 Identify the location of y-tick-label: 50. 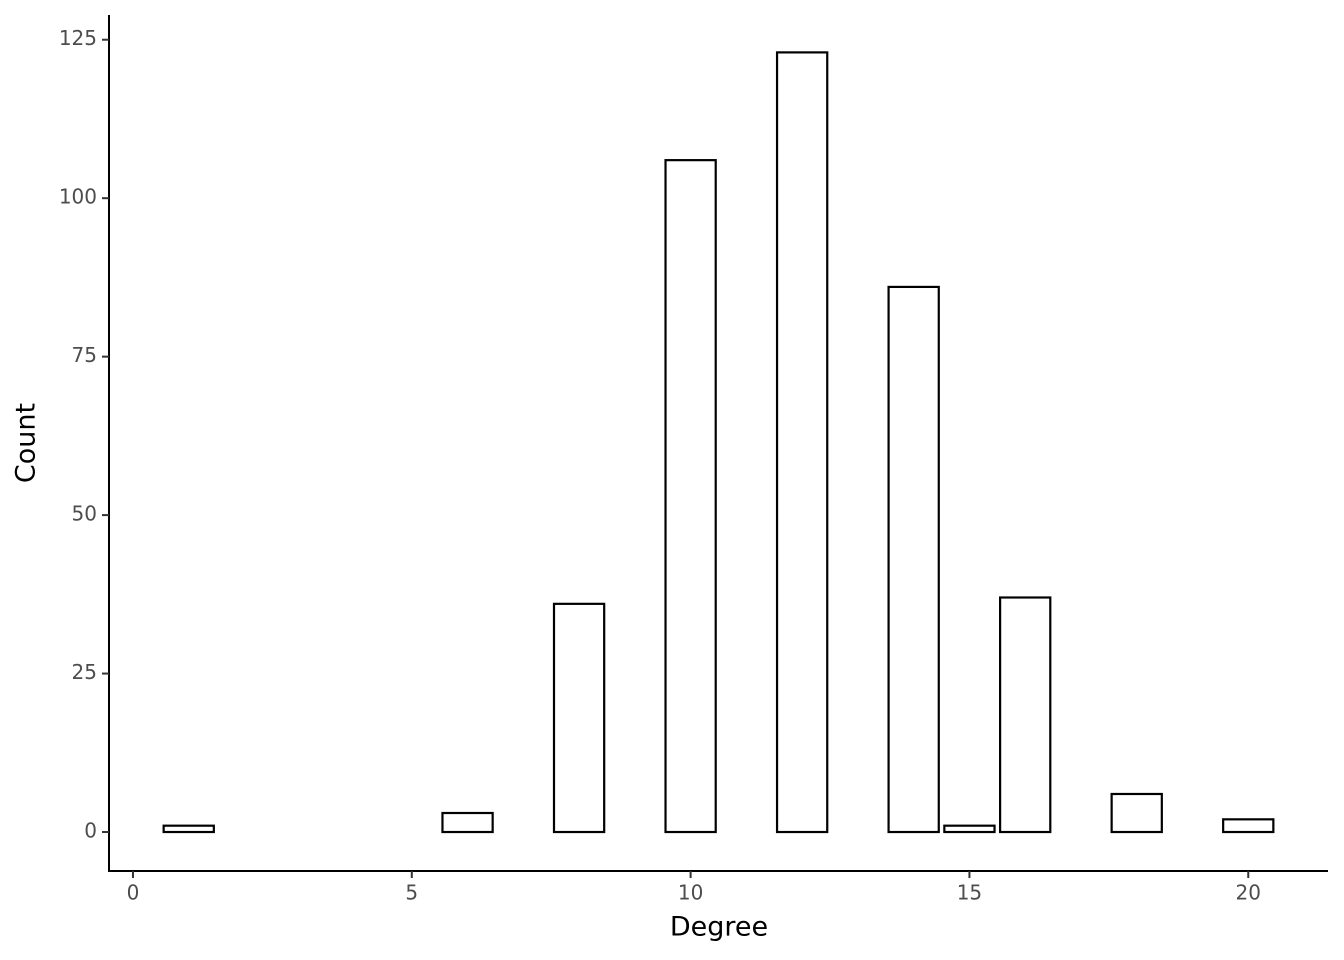
(84, 514).